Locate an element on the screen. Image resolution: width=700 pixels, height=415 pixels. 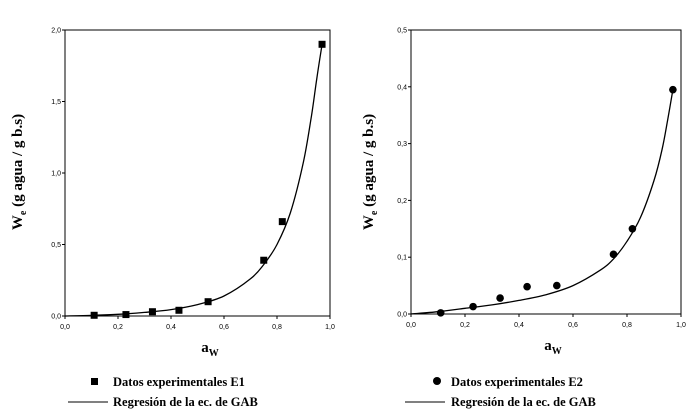
y-tick-label: 2,0 is located at coordinates (56, 31).